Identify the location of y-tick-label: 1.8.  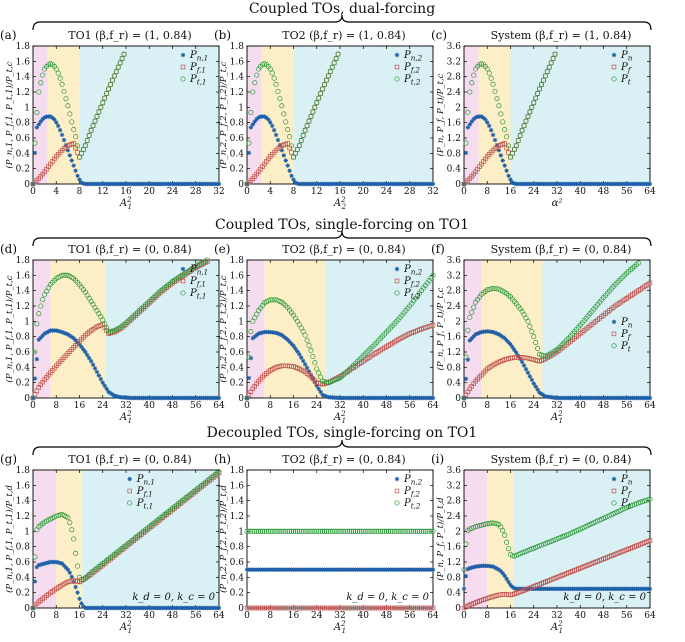
(23, 47).